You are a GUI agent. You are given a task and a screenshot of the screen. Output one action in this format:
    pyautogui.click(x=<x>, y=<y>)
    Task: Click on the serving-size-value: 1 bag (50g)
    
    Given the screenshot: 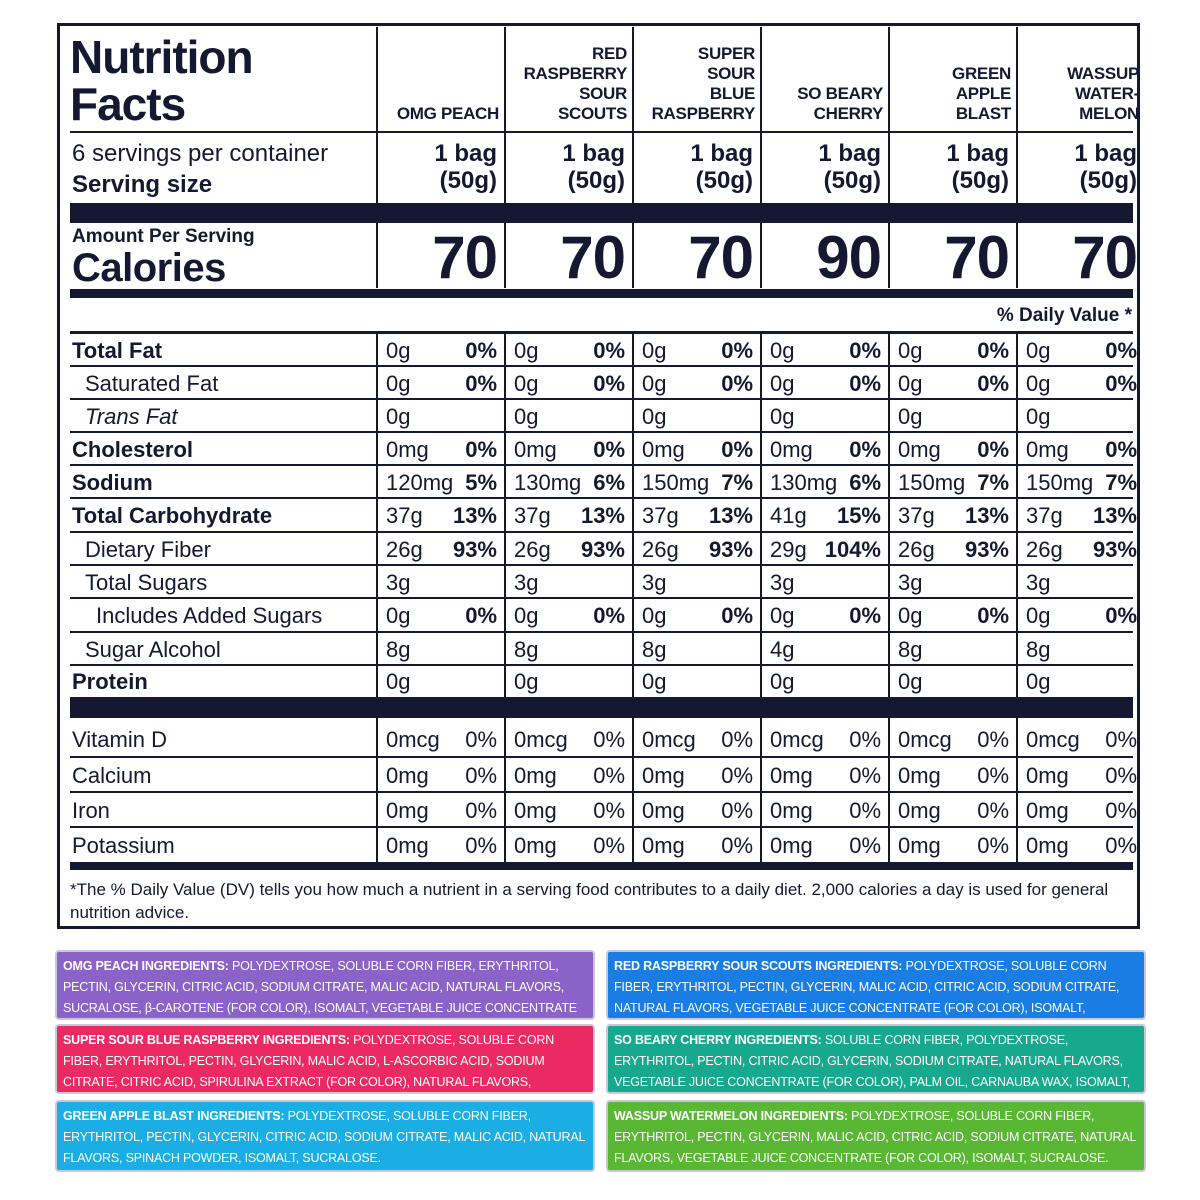 What is the action you would take?
    pyautogui.click(x=1077, y=167)
    